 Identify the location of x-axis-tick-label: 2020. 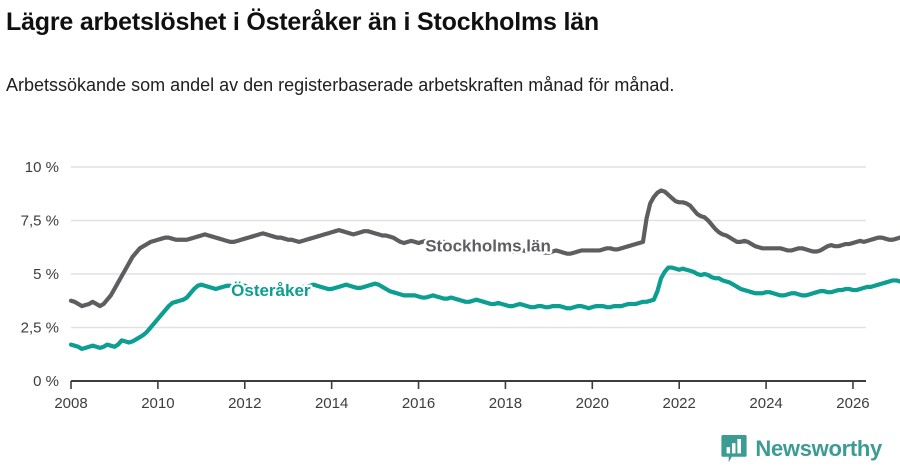
(592, 403).